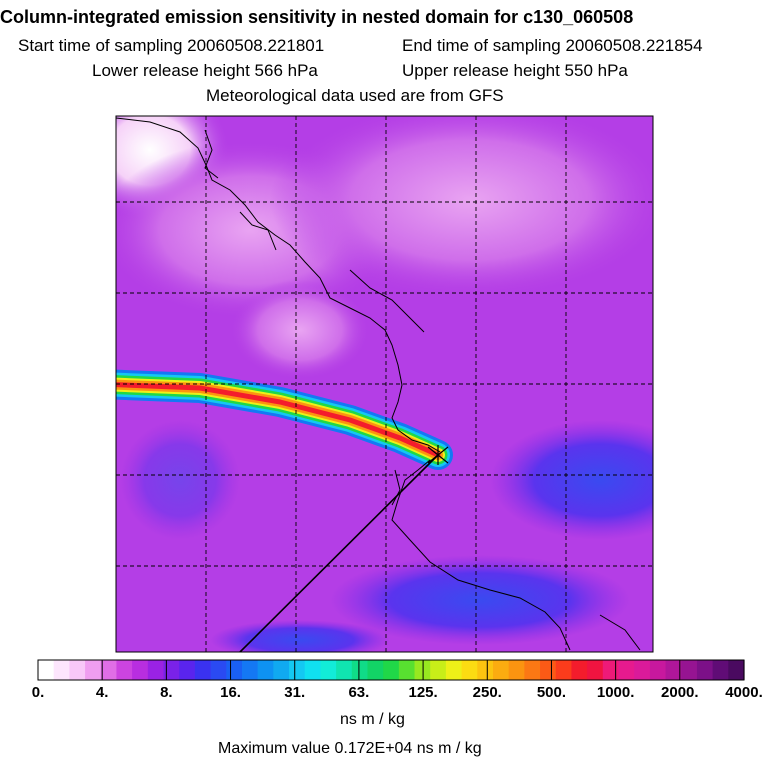 The image size is (768, 768). I want to click on lower-height-label: Lower release height 566 hPa, so click(205, 70).